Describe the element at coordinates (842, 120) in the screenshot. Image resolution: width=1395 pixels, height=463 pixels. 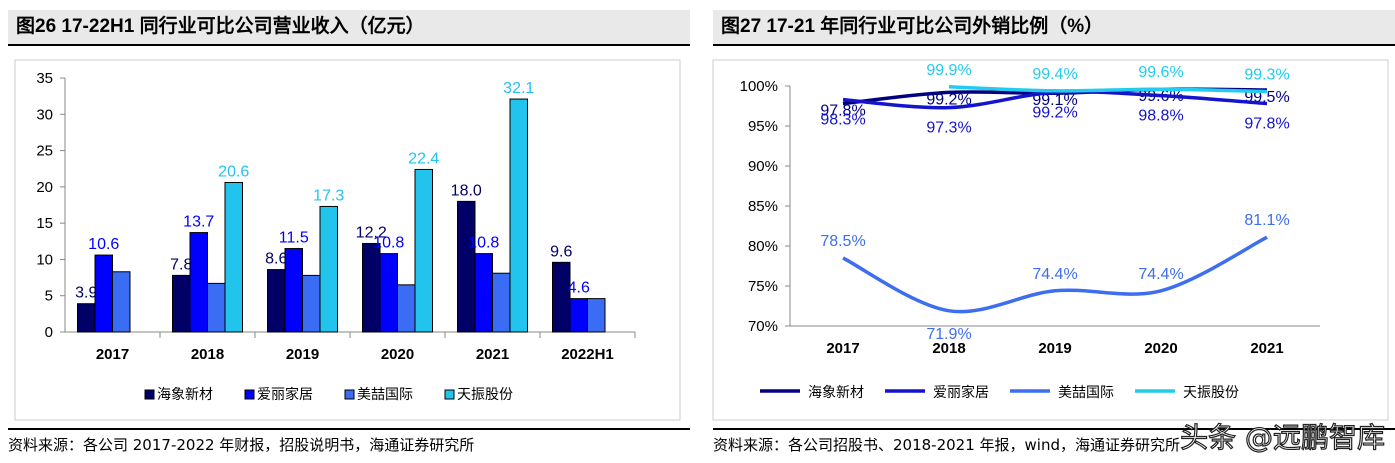
I see `data-label: 98.3%` at that location.